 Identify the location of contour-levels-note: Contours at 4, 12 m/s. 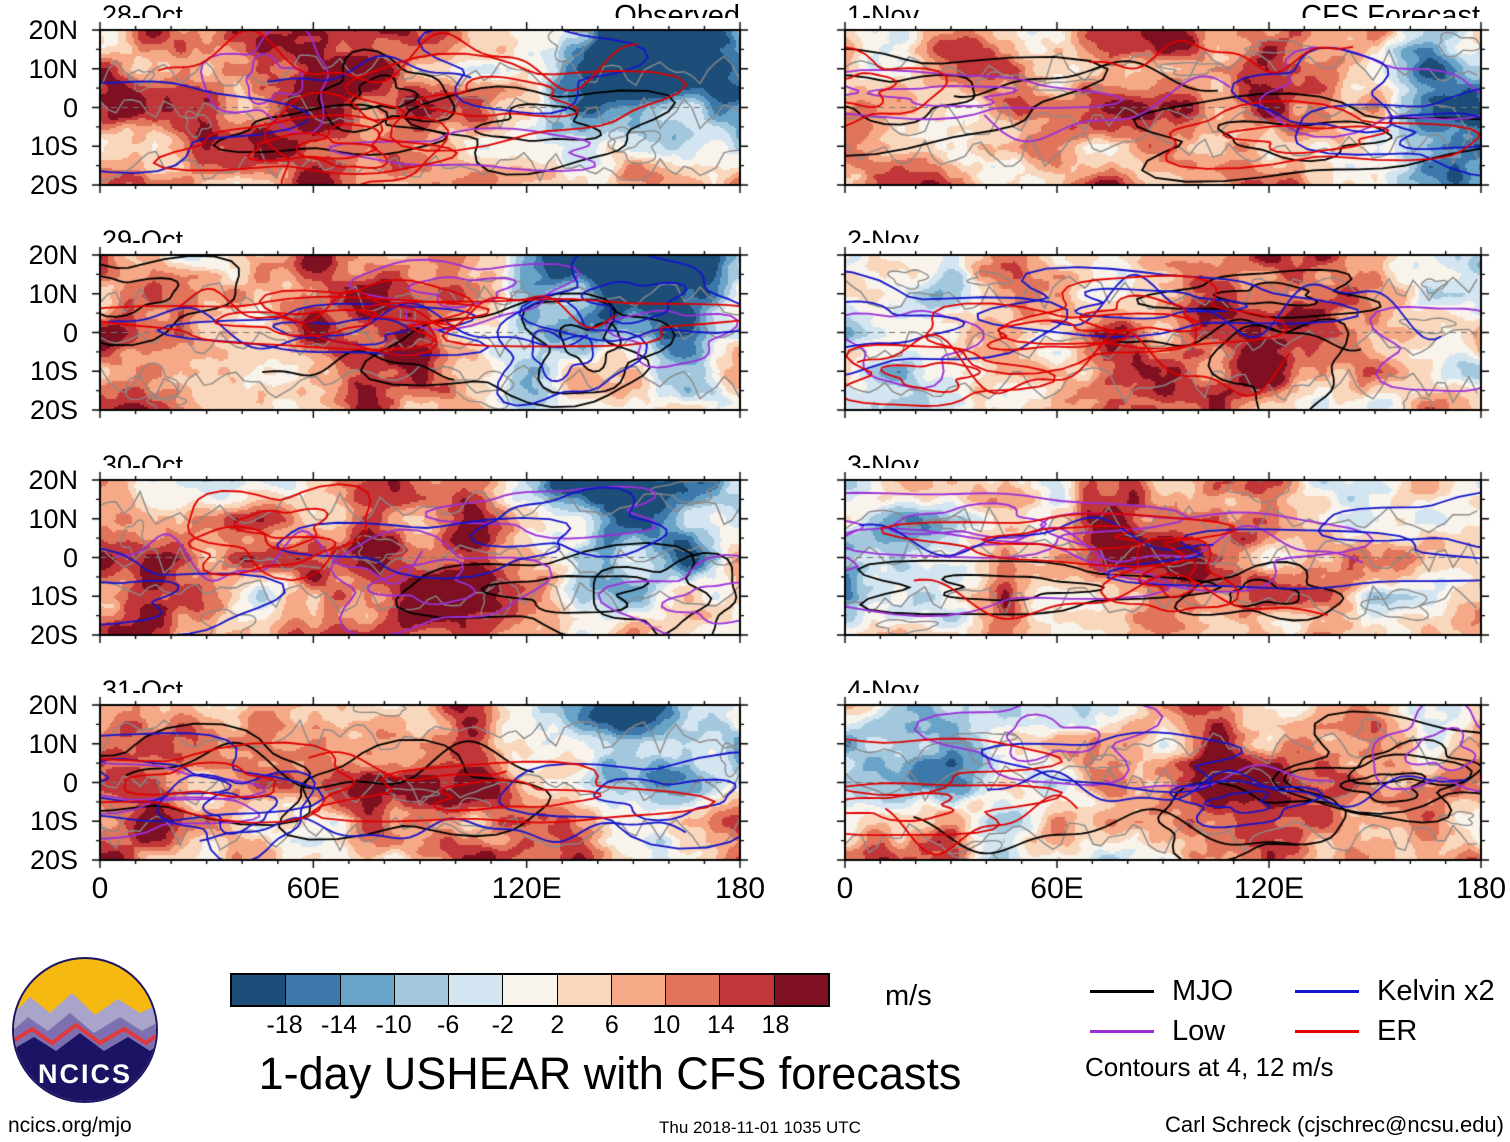
(1209, 1067).